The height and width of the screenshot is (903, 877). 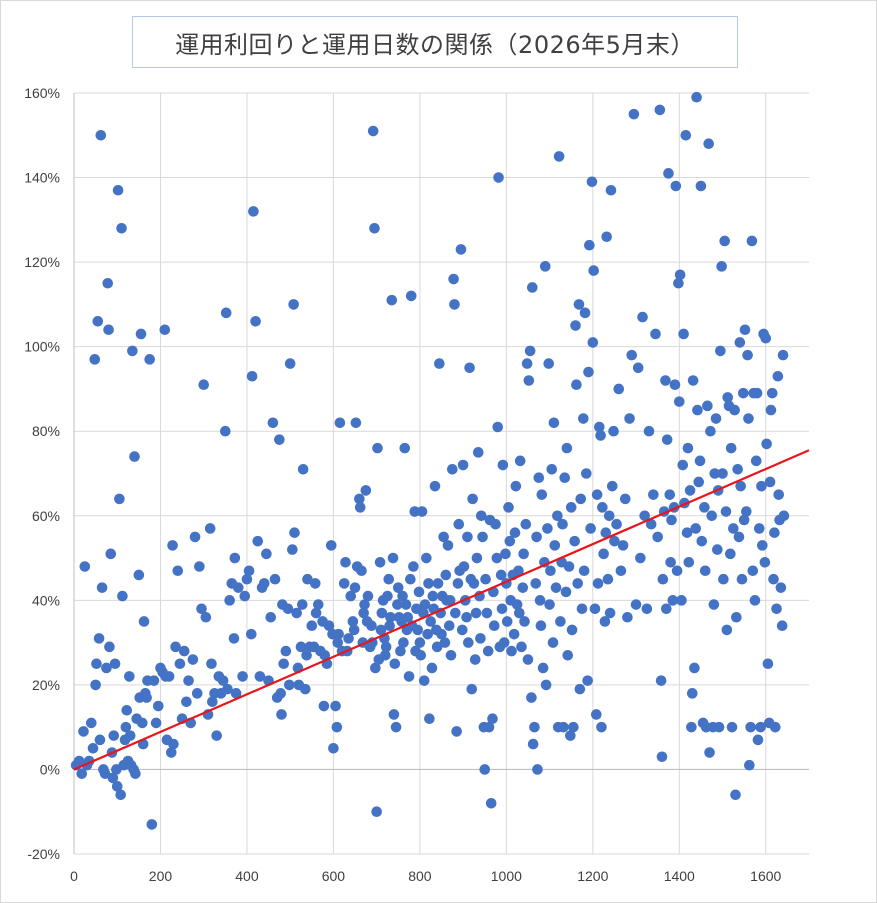 What do you see at coordinates (50, 769) in the screenshot?
I see `y-tick-label: 0%` at bounding box center [50, 769].